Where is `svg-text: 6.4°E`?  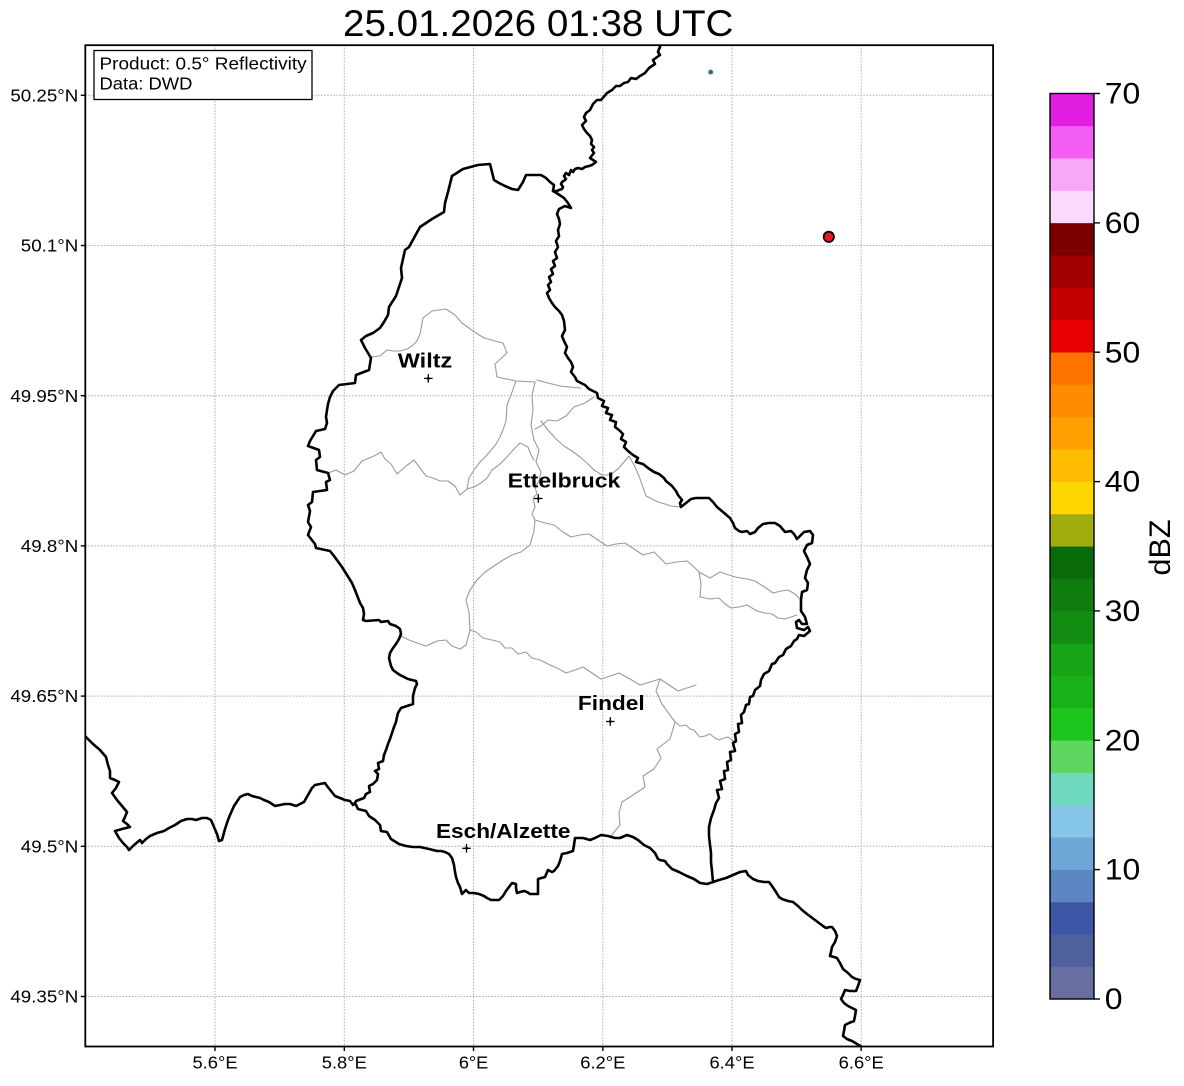
svg-text: 6.4°E is located at coordinates (731, 1063).